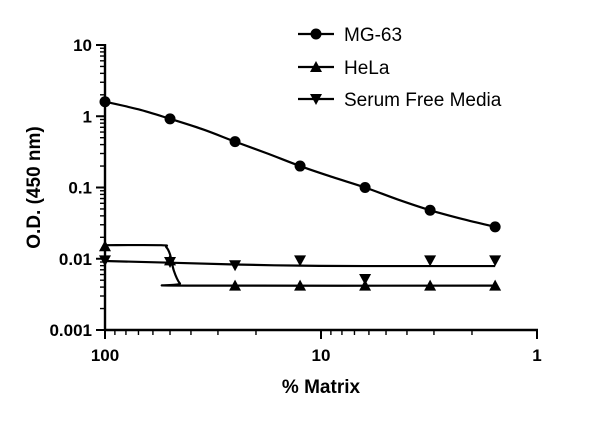 This screenshot has height=421, width=600. What do you see at coordinates (70, 330) in the screenshot?
I see `y-tick-label: 0.001` at bounding box center [70, 330].